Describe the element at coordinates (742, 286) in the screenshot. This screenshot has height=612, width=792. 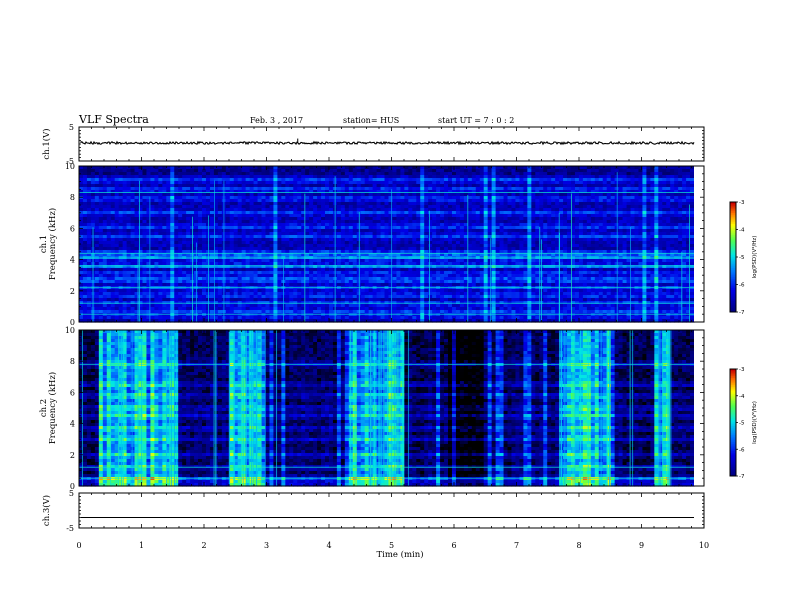
I see `colorbar-tick-label: -6` at that location.